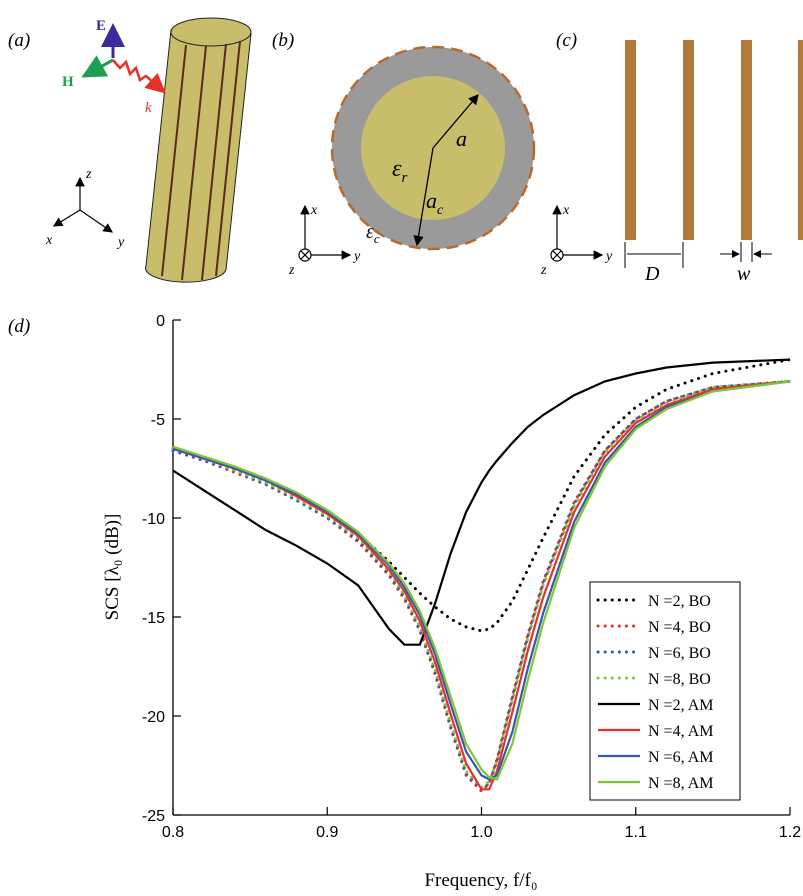 The image size is (803, 896). I want to click on y-tick-label: -25, so click(153, 816).